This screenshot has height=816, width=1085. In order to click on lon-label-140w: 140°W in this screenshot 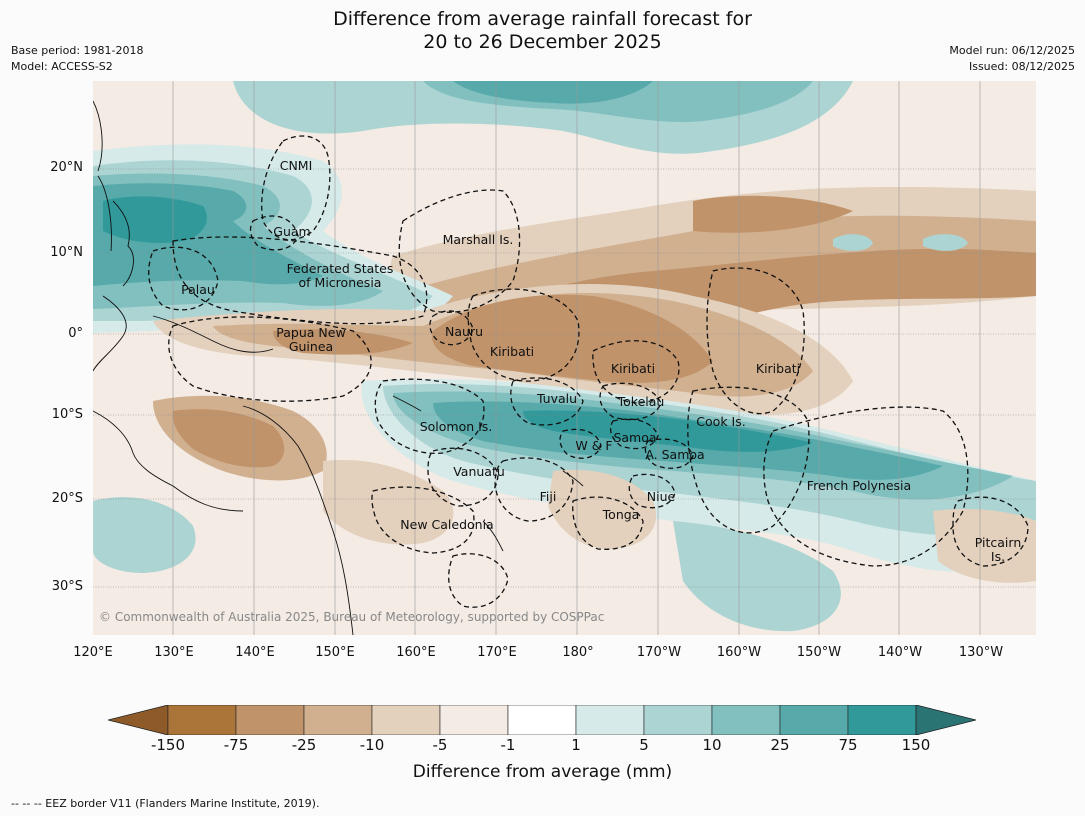, I will do `click(900, 652)`.